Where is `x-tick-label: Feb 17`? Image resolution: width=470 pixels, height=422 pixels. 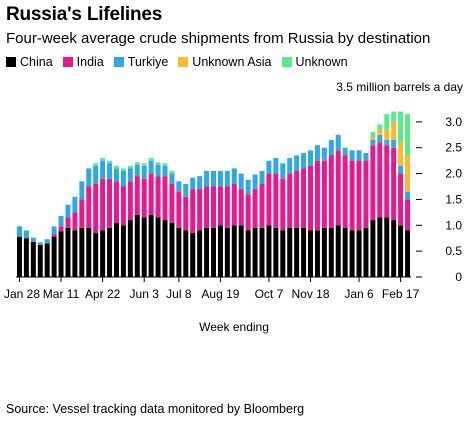 x-tick-label: Feb 17 is located at coordinates (401, 294).